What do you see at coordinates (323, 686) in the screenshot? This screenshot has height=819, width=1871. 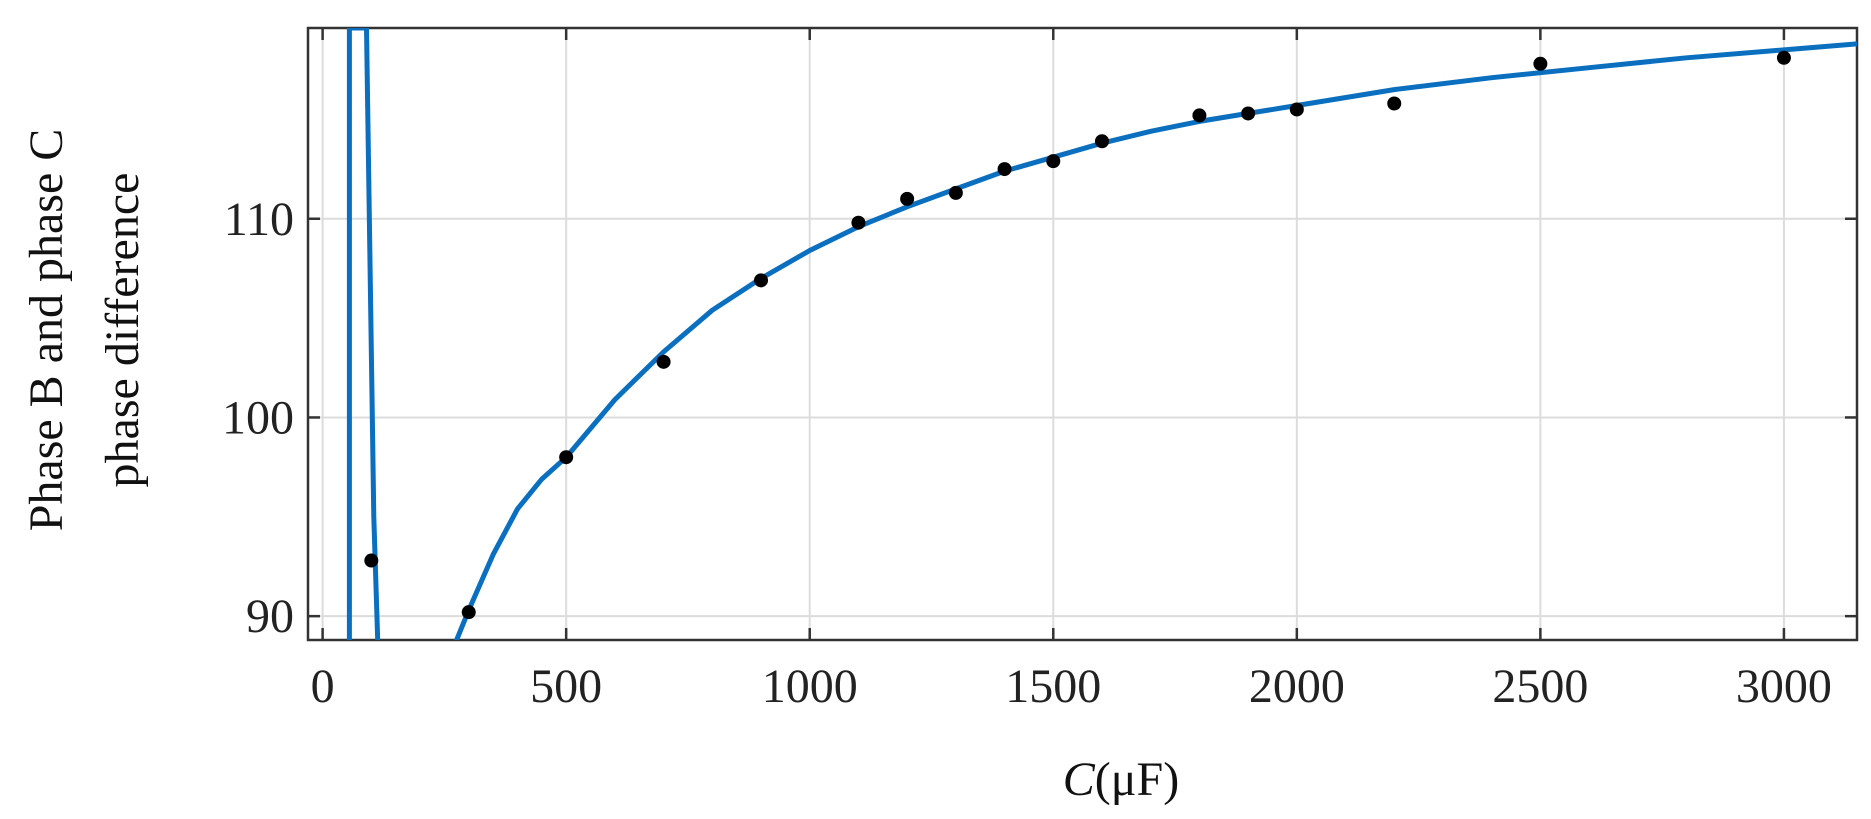 I see `x-tick-label-0: 0` at bounding box center [323, 686].